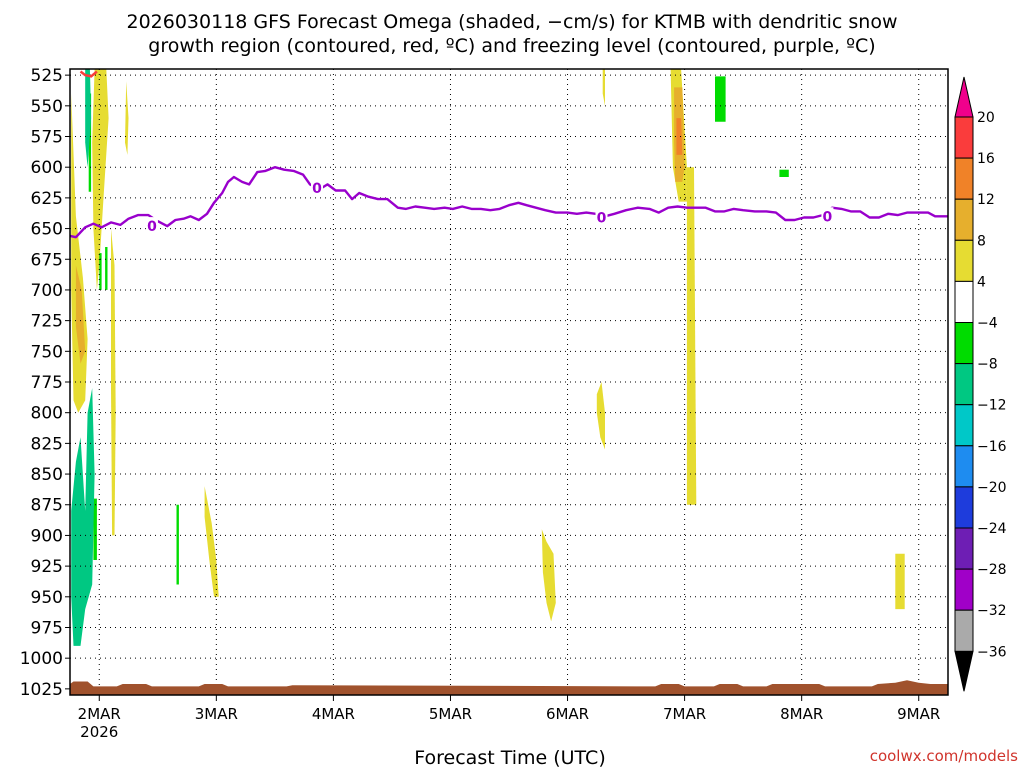 The image size is (1024, 768). I want to click on freezing-level-contour: 0 0 0 0, so click(508, 202).